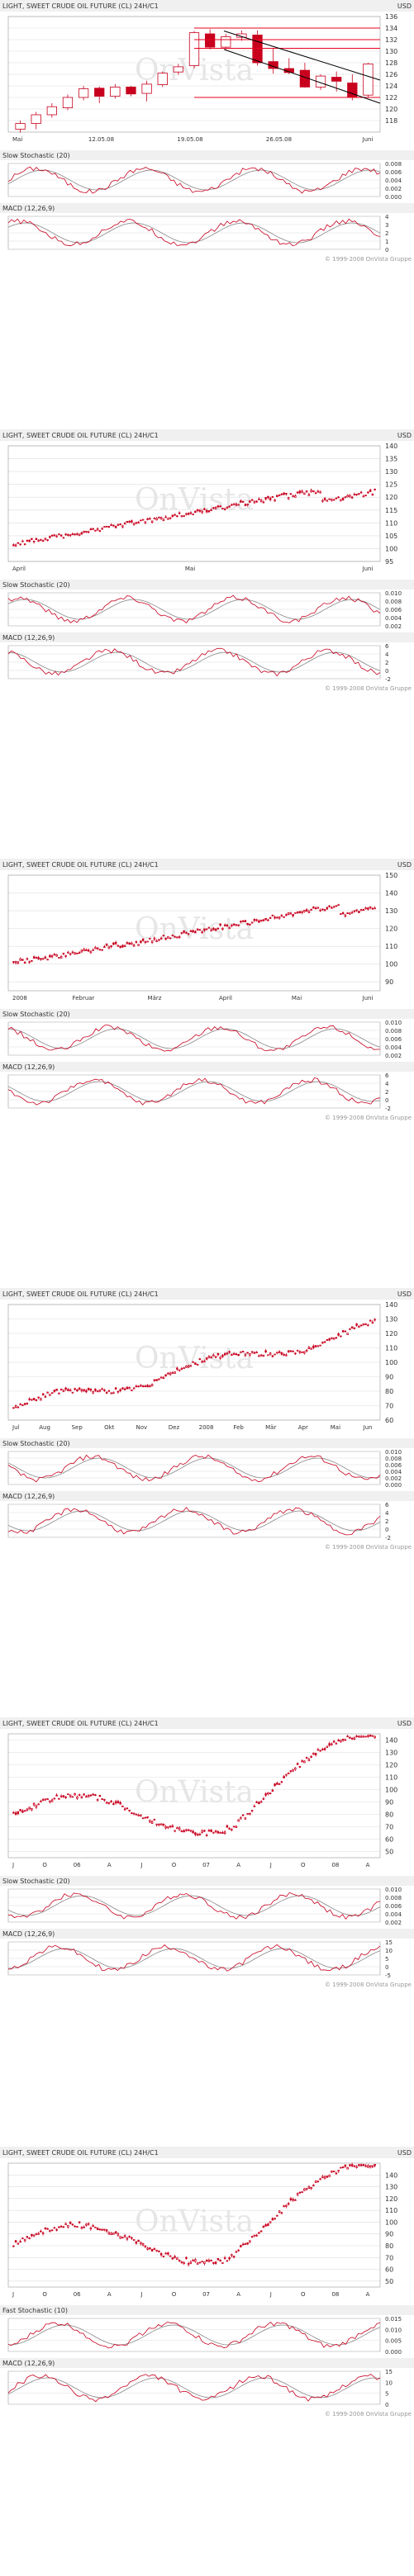 This screenshot has height=2576, width=414. I want to click on indicator-tick-label: 10, so click(389, 1951).